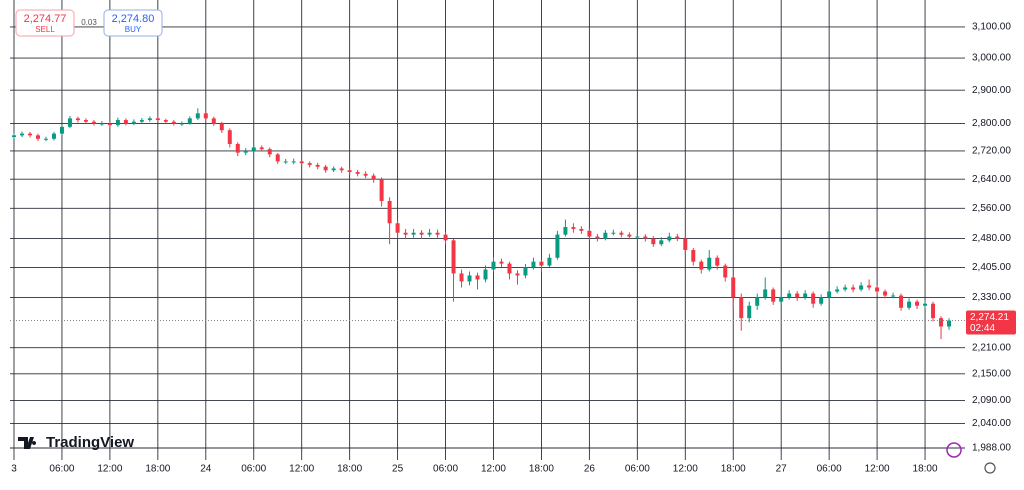 The image size is (1024, 490). I want to click on y-tick-label: 3,100.00, so click(991, 27).